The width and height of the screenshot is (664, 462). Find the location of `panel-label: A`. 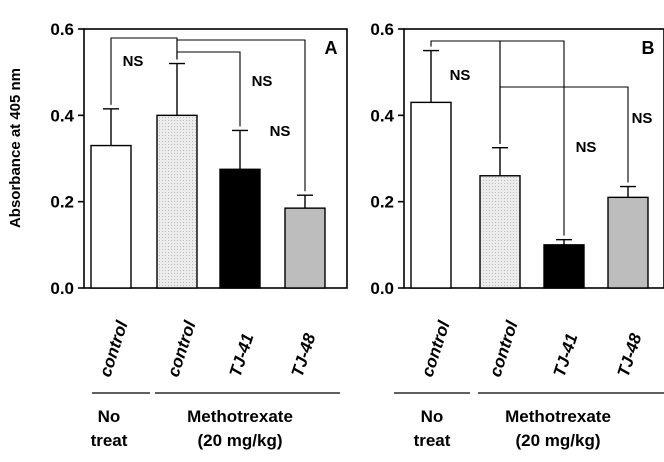

panel-label: A is located at coordinates (331, 48).